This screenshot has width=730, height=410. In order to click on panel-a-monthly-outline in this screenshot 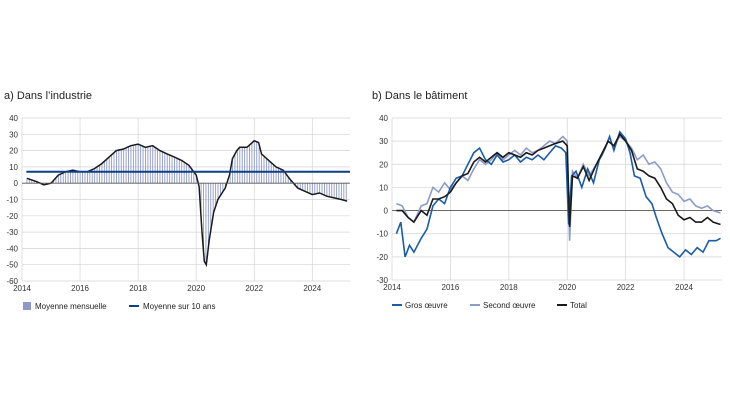, I will do `click(187, 203)`.